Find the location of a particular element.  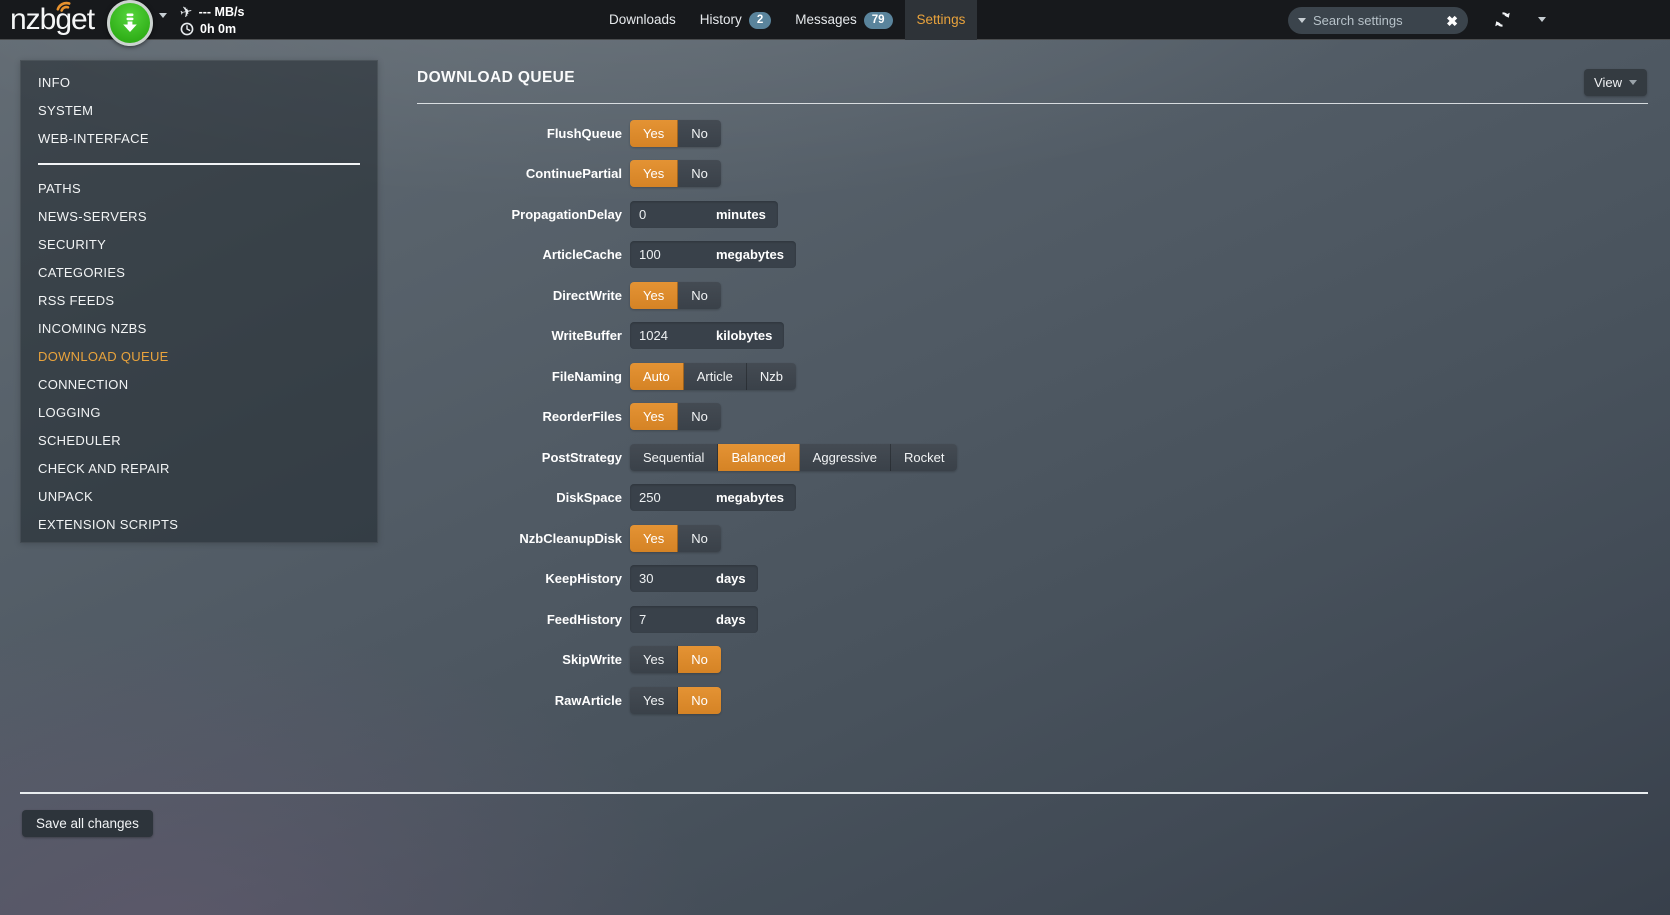

option-reorderfiles-no: No is located at coordinates (699, 417).